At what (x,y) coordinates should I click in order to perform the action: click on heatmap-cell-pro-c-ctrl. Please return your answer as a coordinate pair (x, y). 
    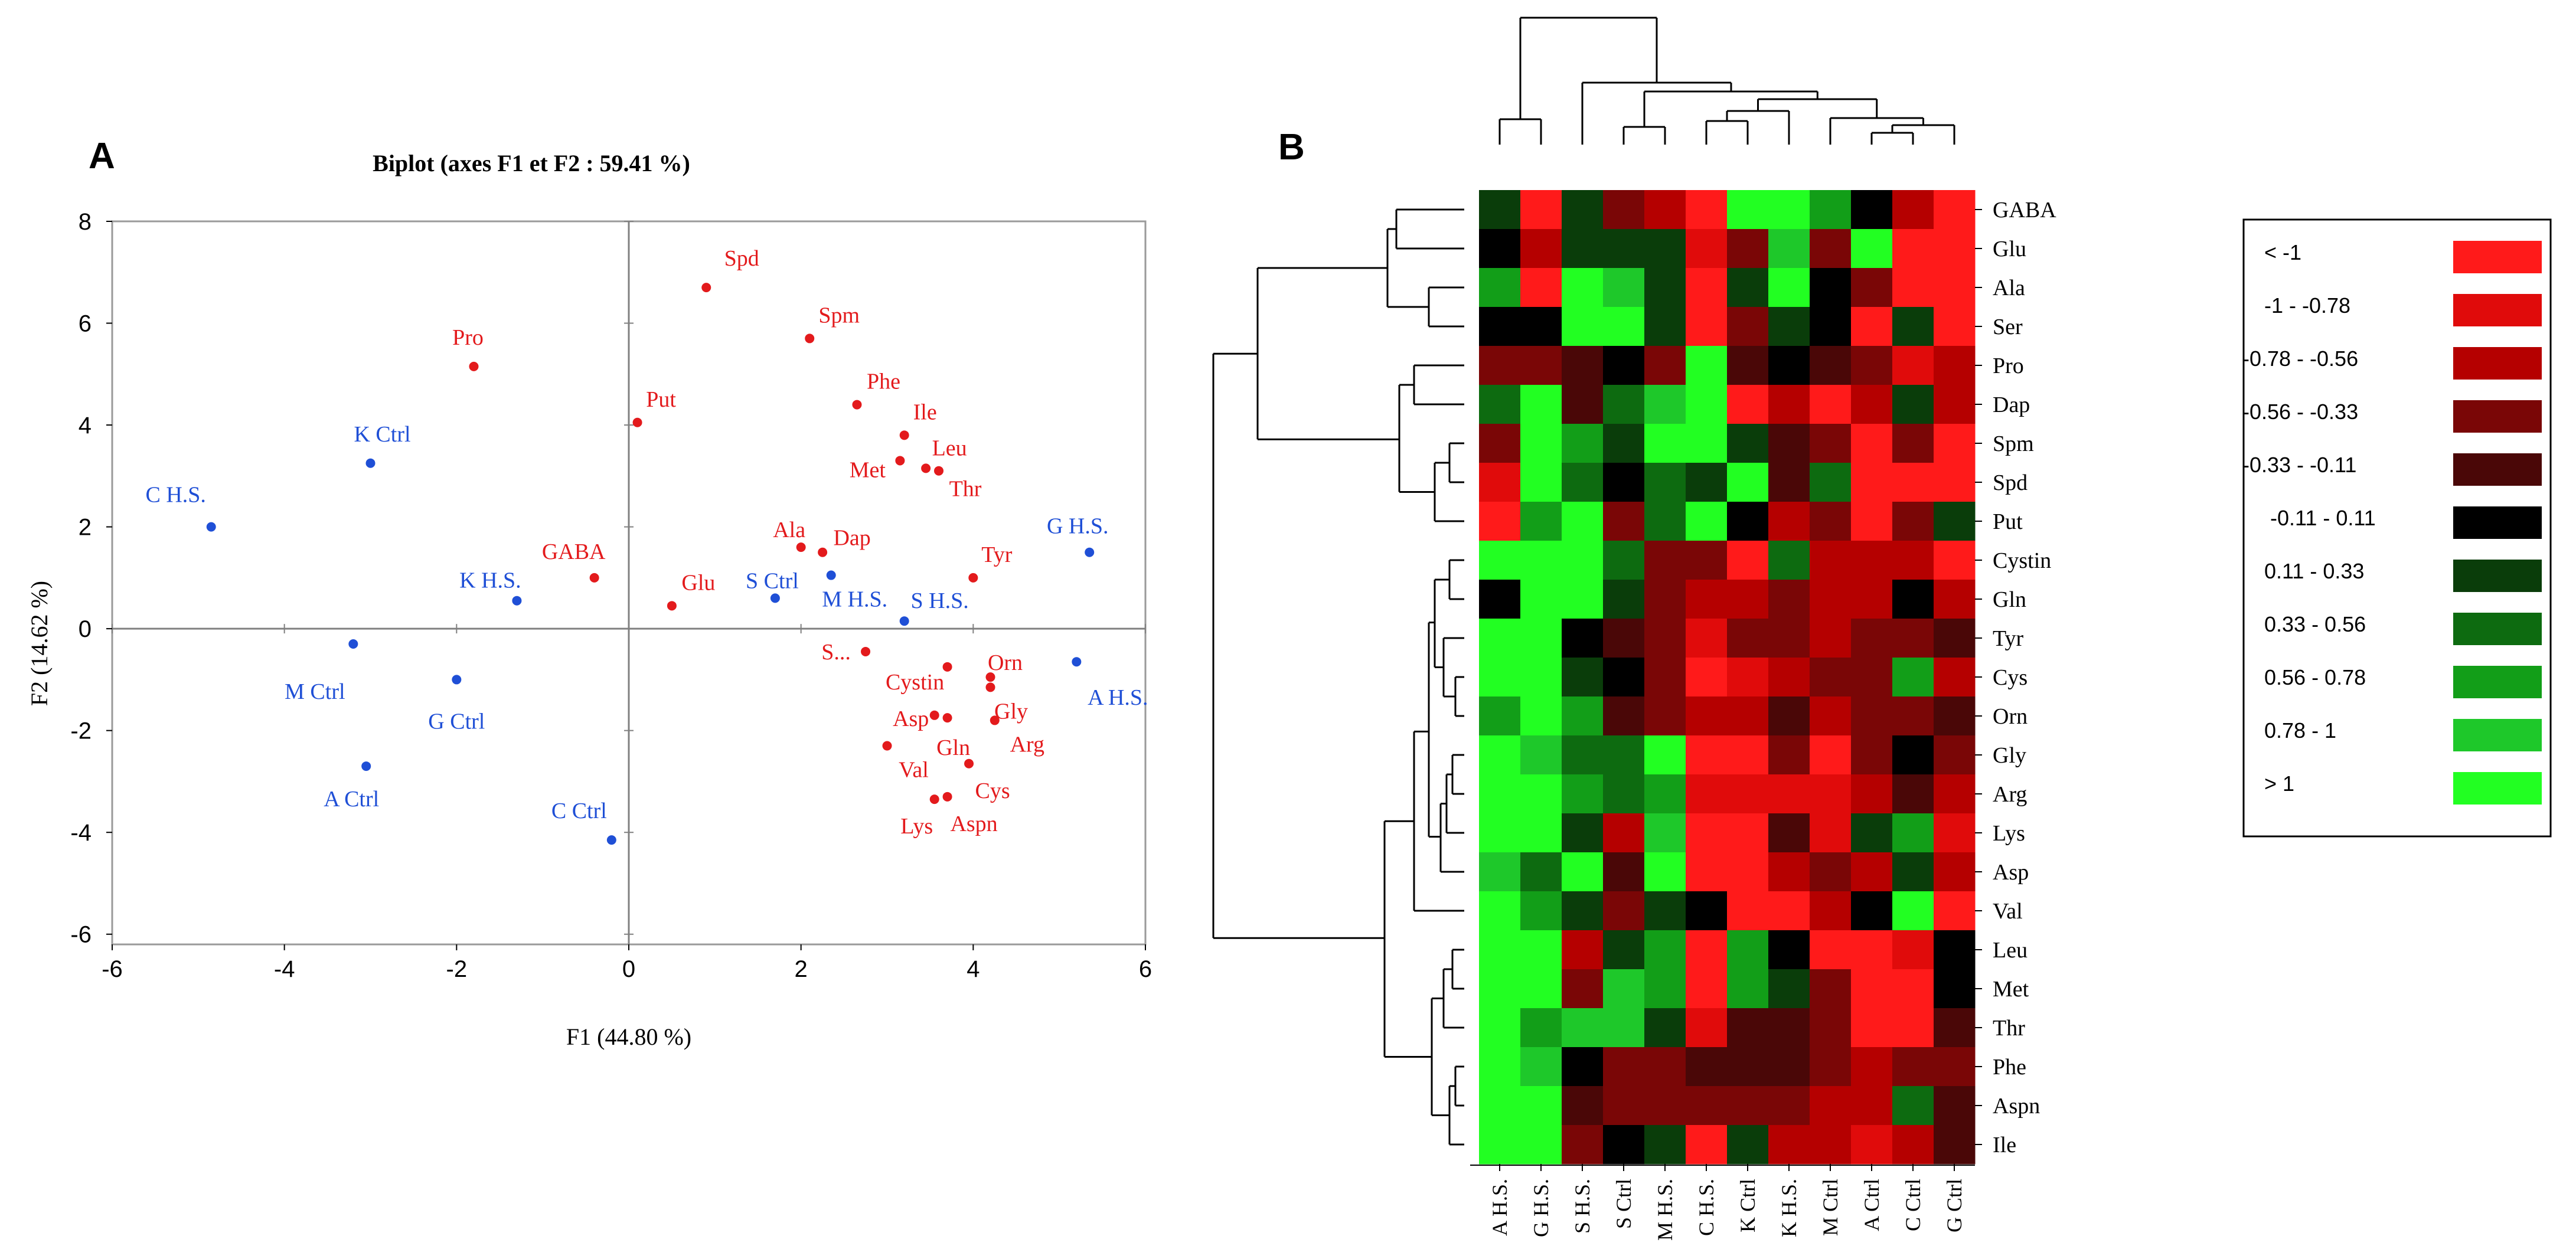
    Looking at the image, I should click on (1913, 365).